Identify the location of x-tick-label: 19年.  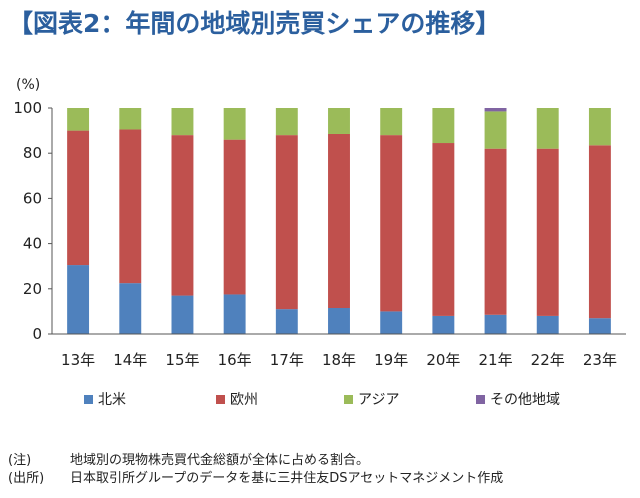
(391, 360).